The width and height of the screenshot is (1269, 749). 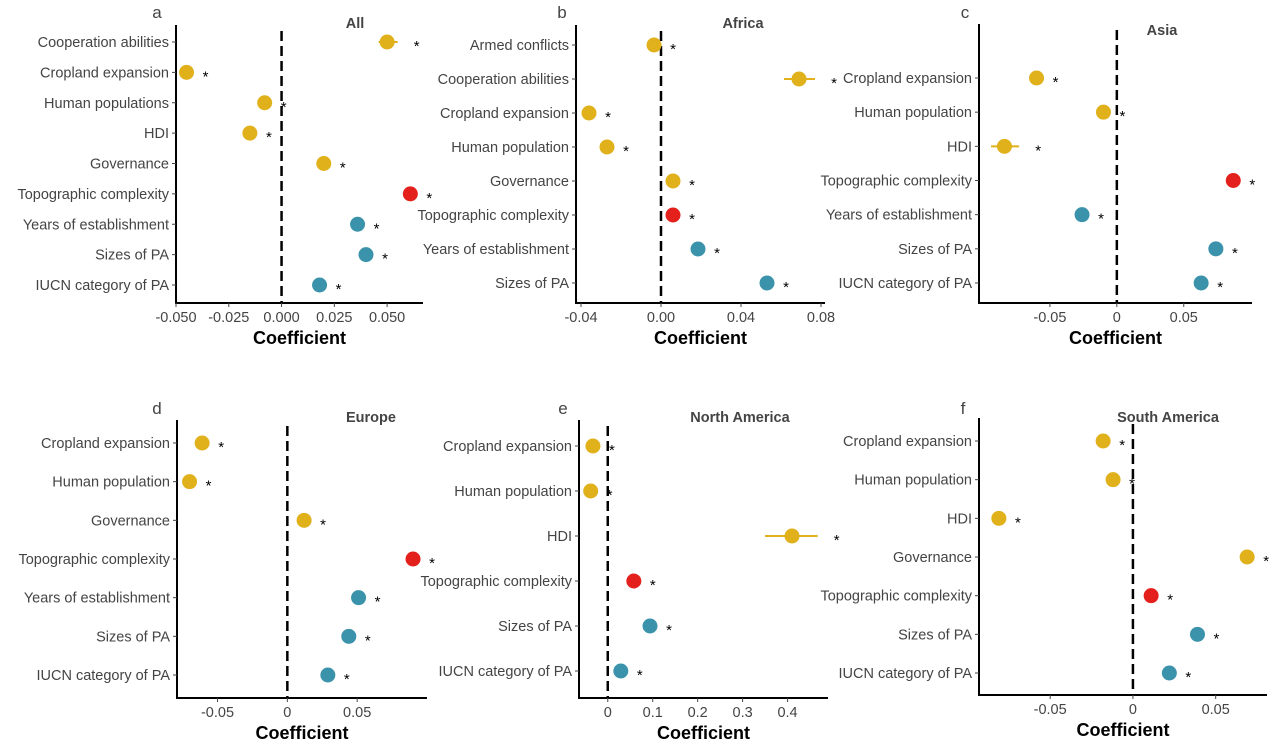 What do you see at coordinates (157, 12) in the screenshot?
I see `panel-letter: a` at bounding box center [157, 12].